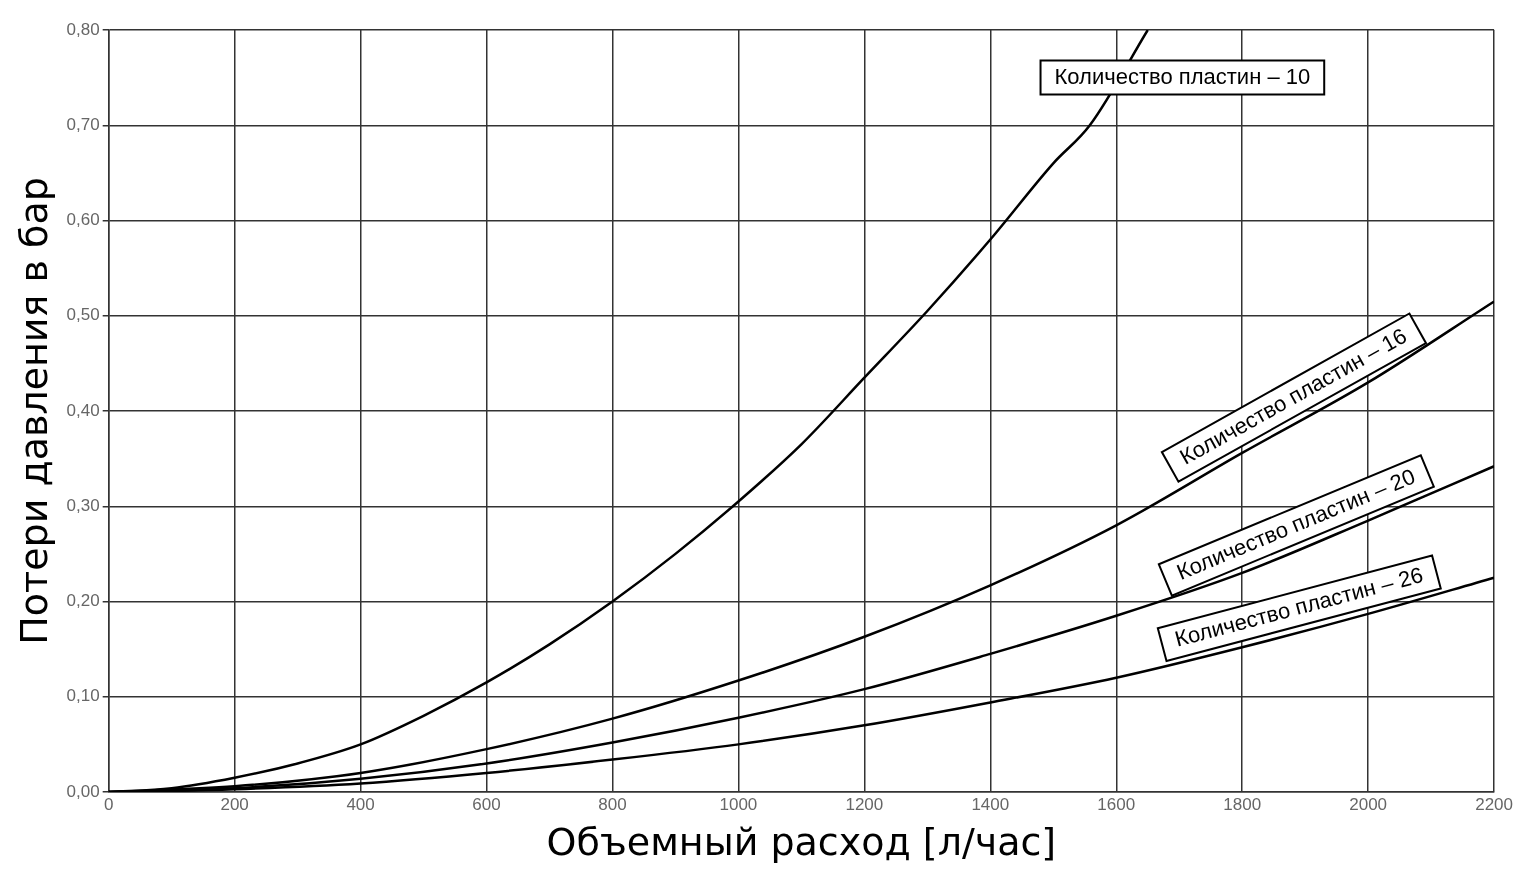 This screenshot has width=1516, height=876. What do you see at coordinates (83, 410) in the screenshot?
I see `y-tick-label: 0,40` at bounding box center [83, 410].